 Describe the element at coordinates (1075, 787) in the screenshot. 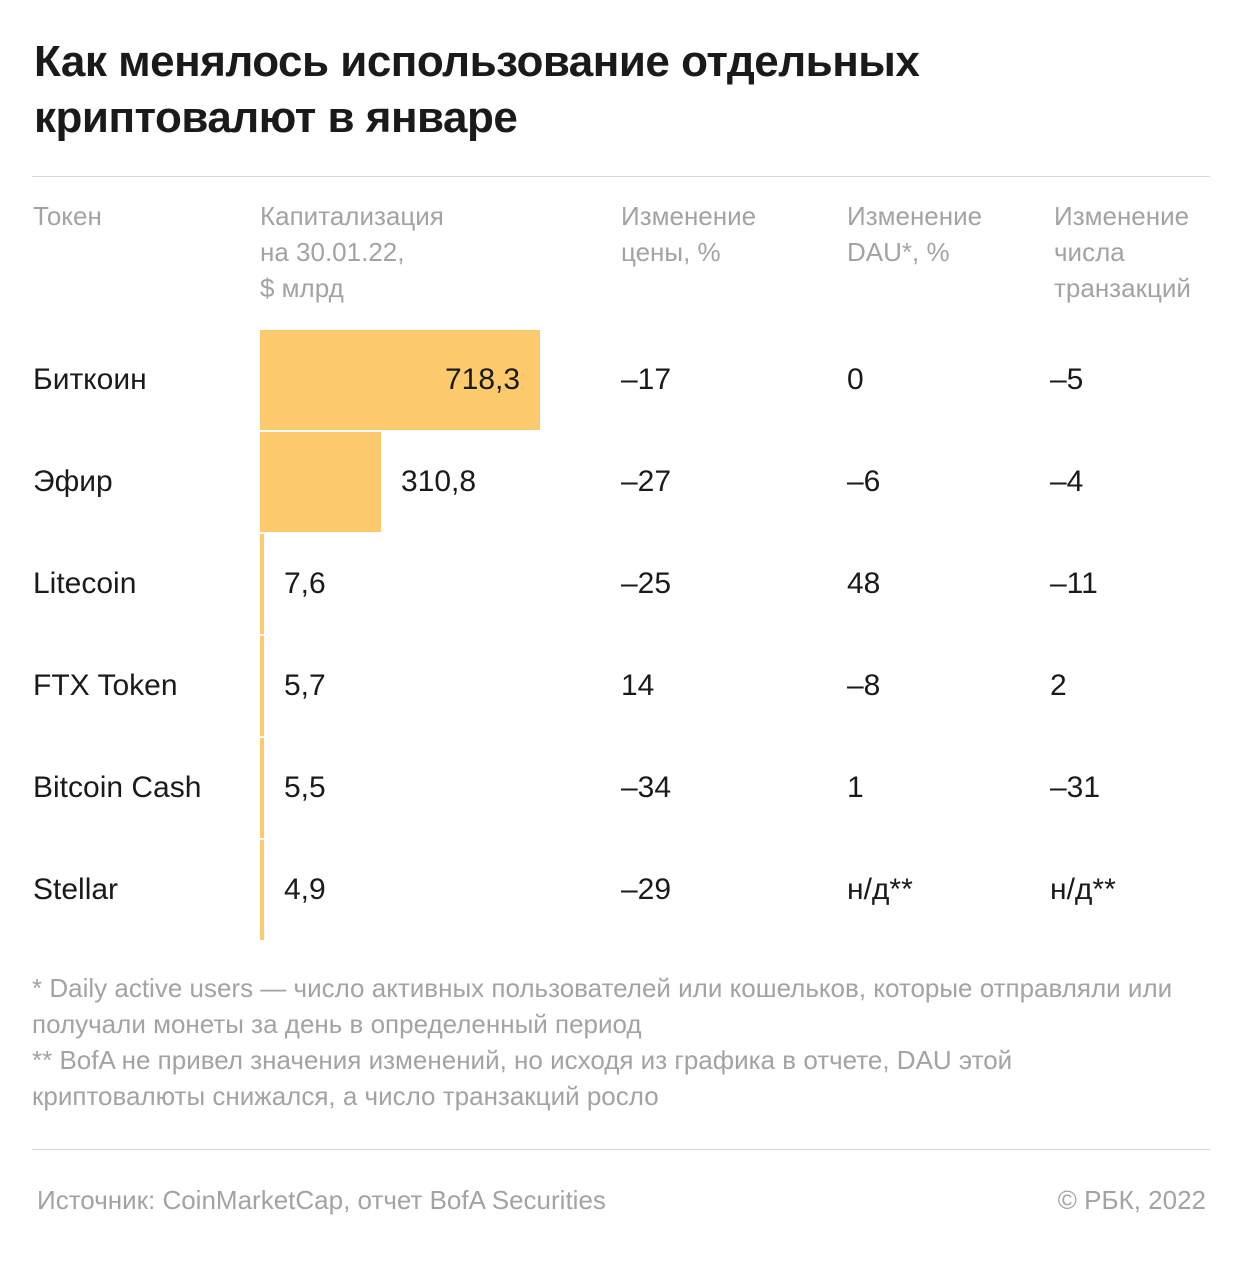

I see `cell-tx: –31` at that location.